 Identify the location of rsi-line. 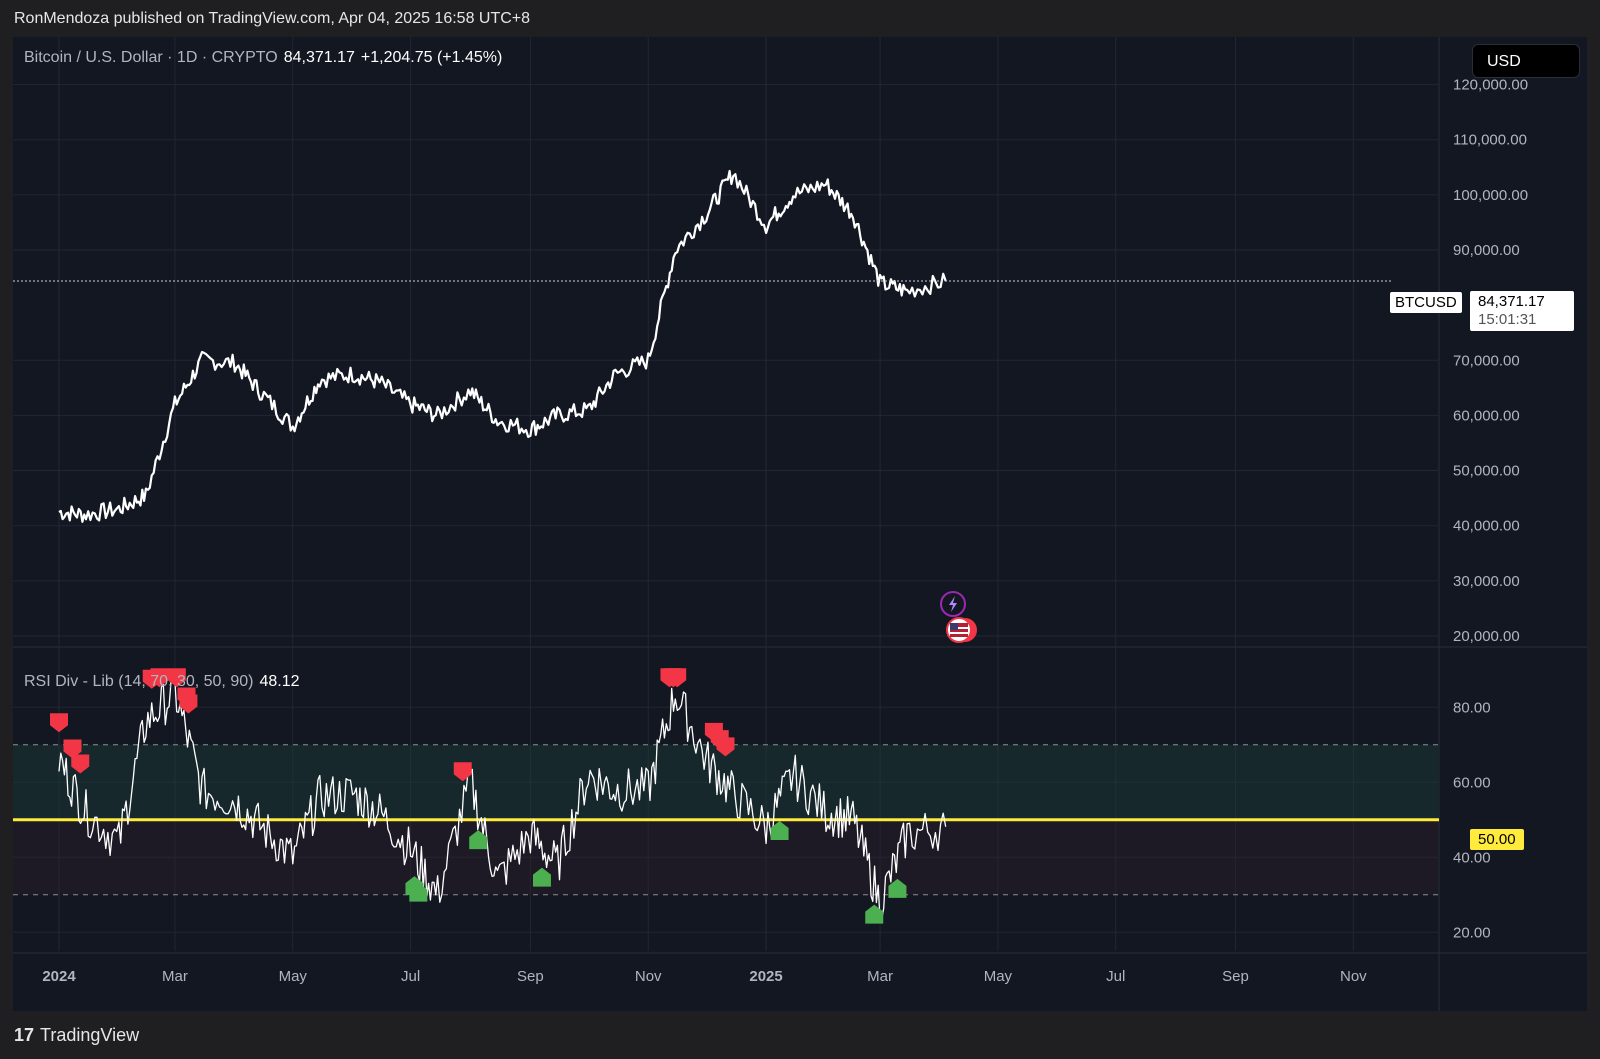
(502, 796).